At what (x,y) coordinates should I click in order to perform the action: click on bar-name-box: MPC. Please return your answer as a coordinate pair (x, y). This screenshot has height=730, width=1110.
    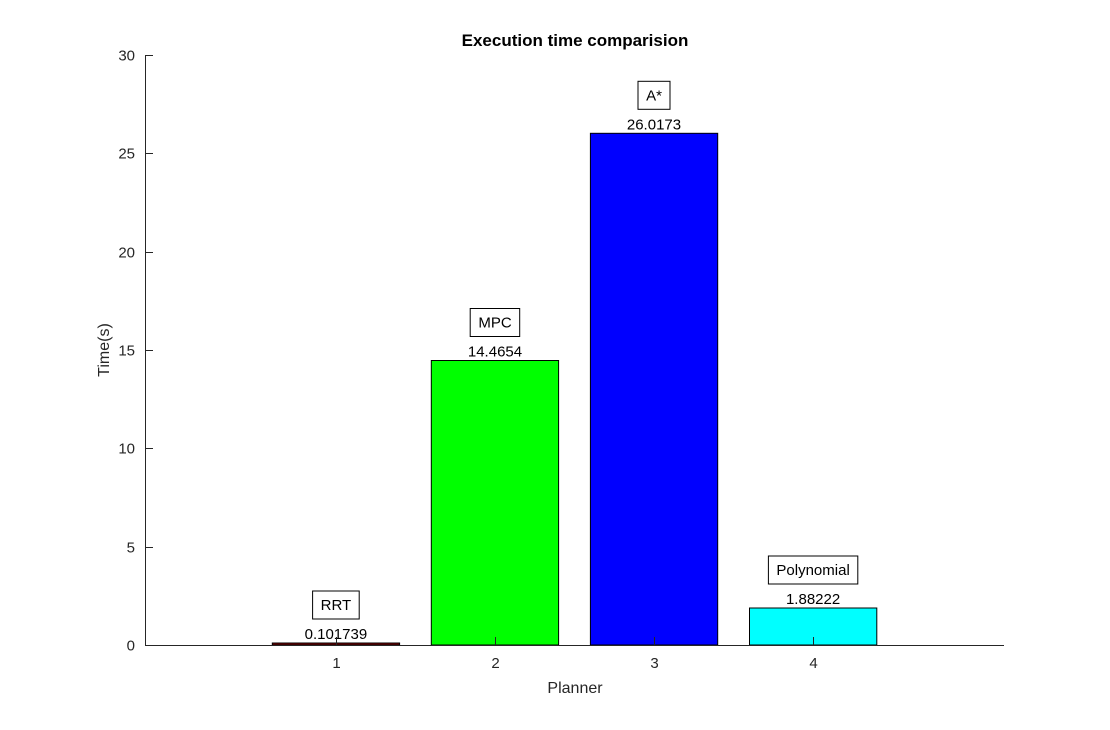
    Looking at the image, I should click on (495, 322).